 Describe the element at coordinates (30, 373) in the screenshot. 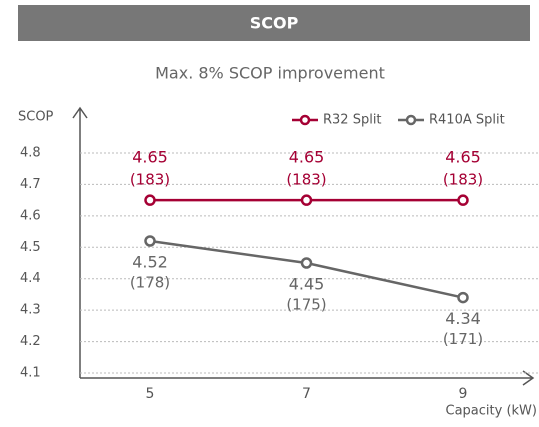

I see `y-tick-label: 4.1` at that location.